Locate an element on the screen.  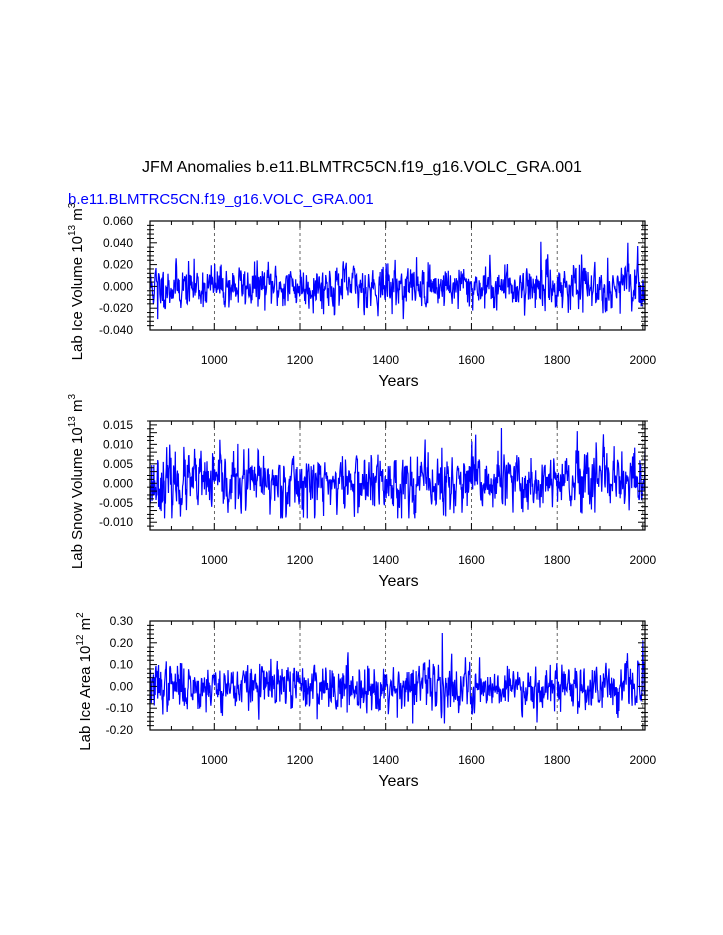
y-tick-label: 0.10 is located at coordinates (122, 665).